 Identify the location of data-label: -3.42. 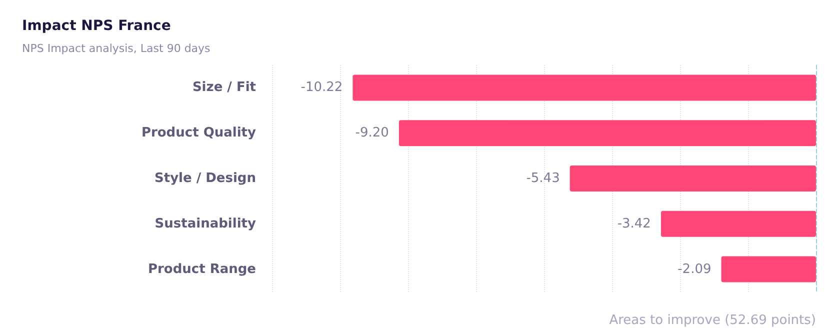
(634, 224).